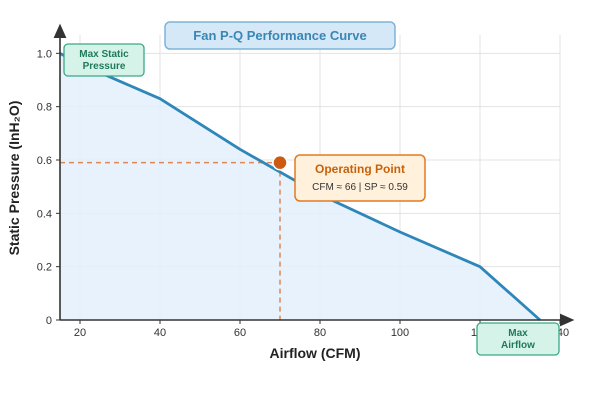  Describe the element at coordinates (315, 353) in the screenshot. I see `x-axis-title: Airflow (CFM)` at that location.